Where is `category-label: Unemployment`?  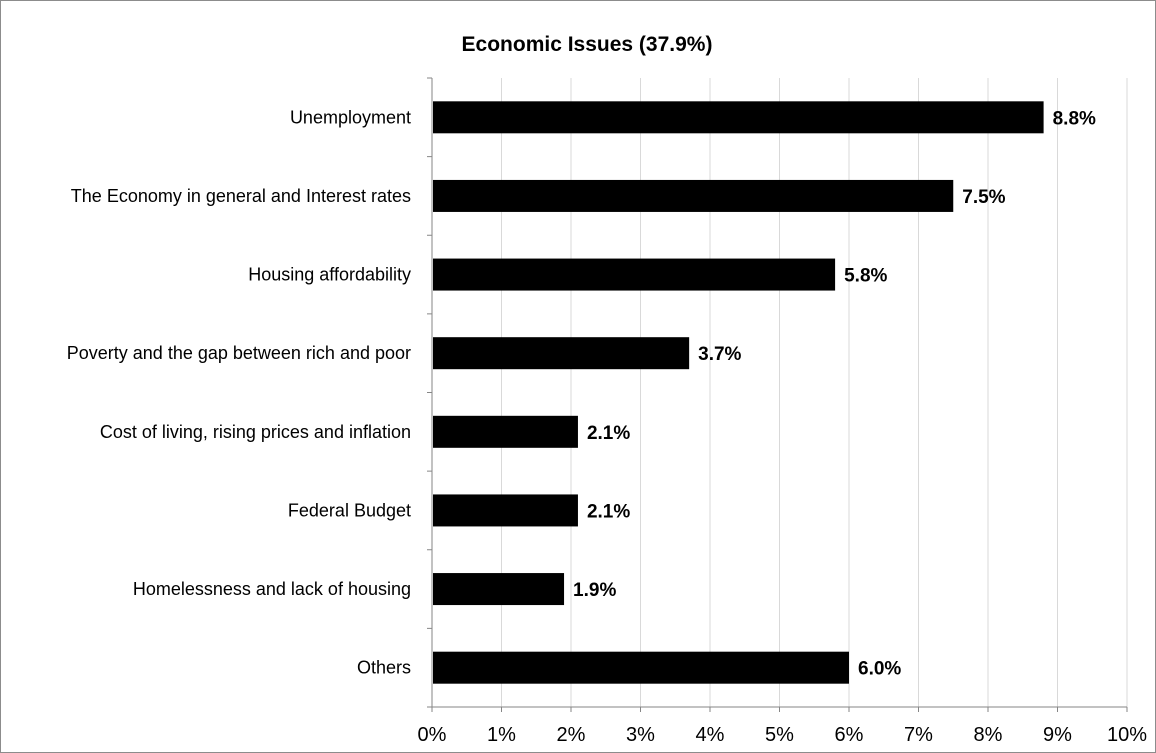
category-label: Unemployment is located at coordinates (350, 117).